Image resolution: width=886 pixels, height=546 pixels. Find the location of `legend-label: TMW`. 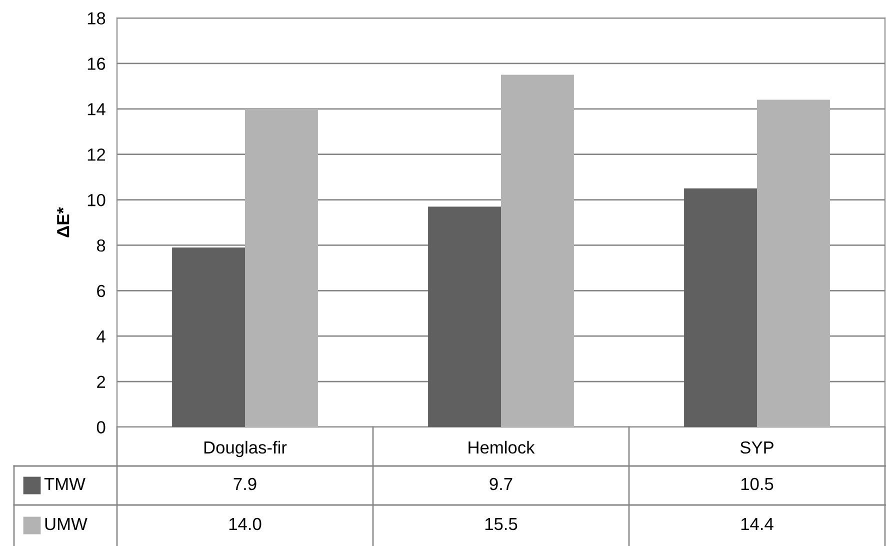

legend-label: TMW is located at coordinates (65, 484).